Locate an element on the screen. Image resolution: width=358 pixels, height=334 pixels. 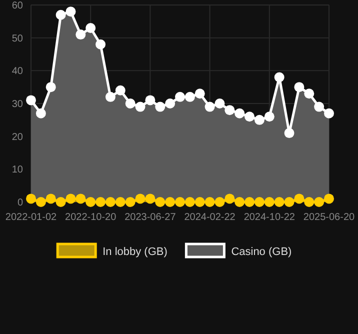
y-tick-label: 20 is located at coordinates (18, 137).